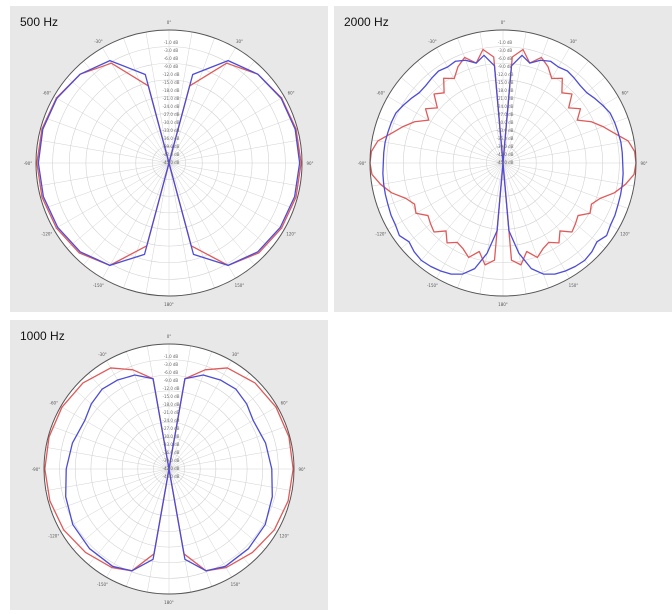 This screenshot has width=672, height=614. Describe the element at coordinates (42, 336) in the screenshot. I see `chart-title-1000hz: 1000 Hz` at that location.